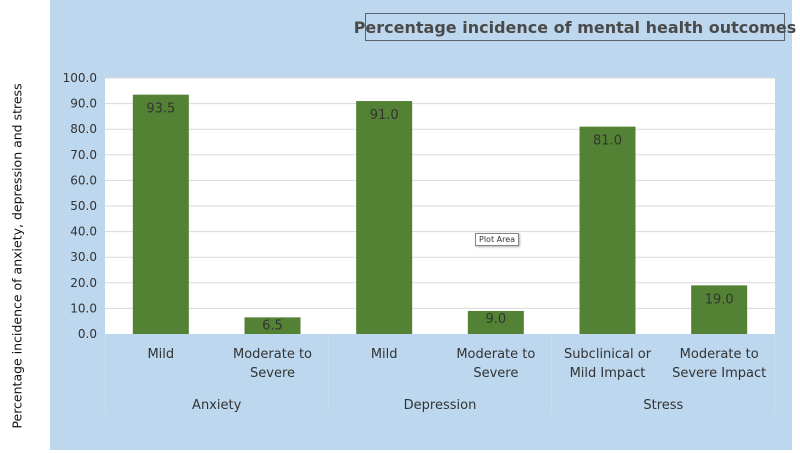  Describe the element at coordinates (719, 373) in the screenshot. I see `x-tick-label: Severe Impact` at that location.